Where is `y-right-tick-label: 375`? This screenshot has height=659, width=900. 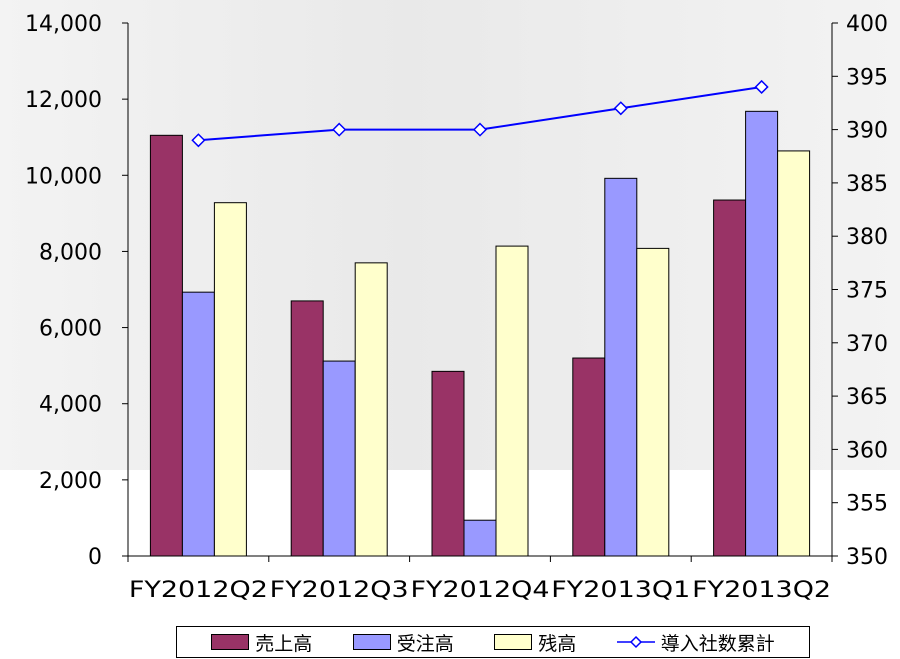 y-right-tick-label: 375 is located at coordinates (867, 291).